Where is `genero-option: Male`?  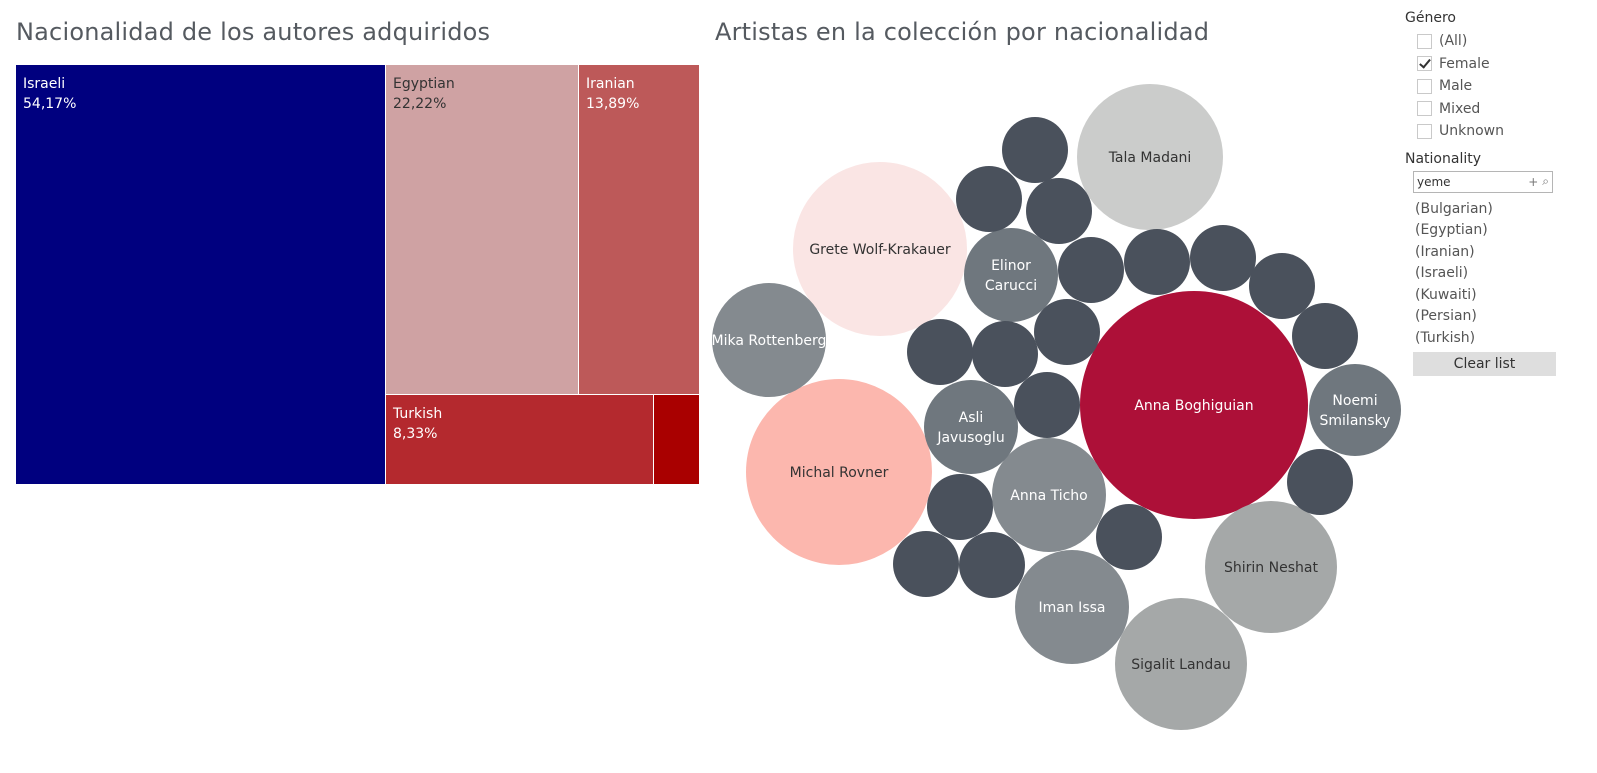 genero-option: Male is located at coordinates (1490, 86).